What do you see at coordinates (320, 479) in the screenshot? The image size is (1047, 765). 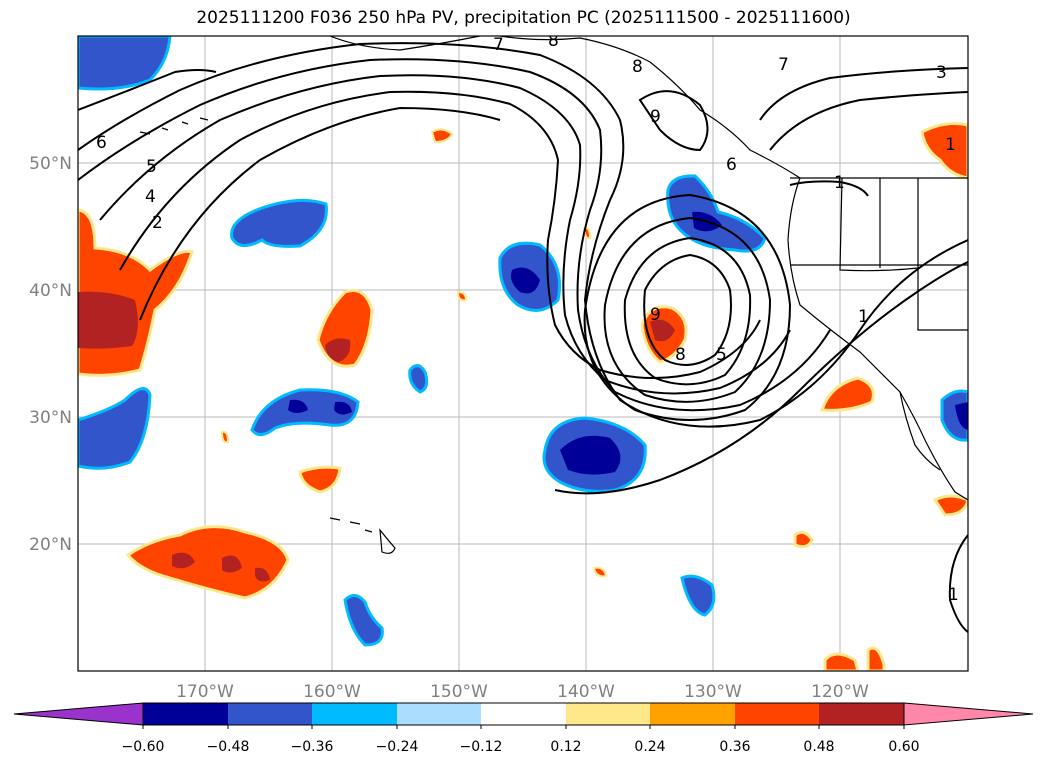 I see `precip-blob-small-b` at bounding box center [320, 479].